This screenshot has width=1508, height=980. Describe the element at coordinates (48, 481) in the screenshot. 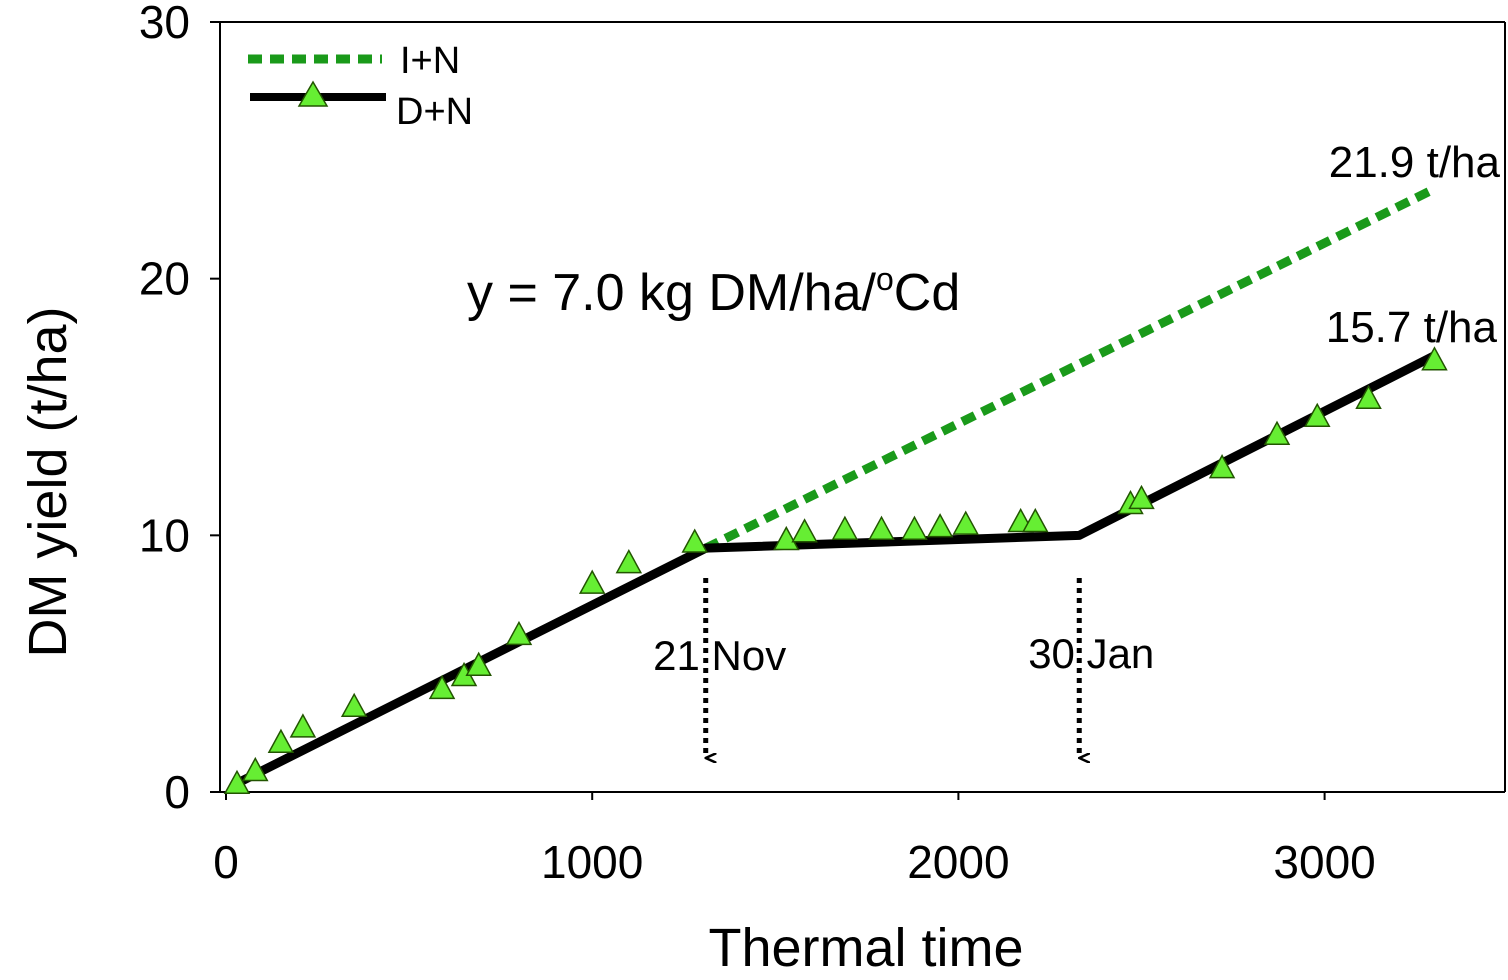

I see `y-axis-title: DM yield (t/ha)` at that location.